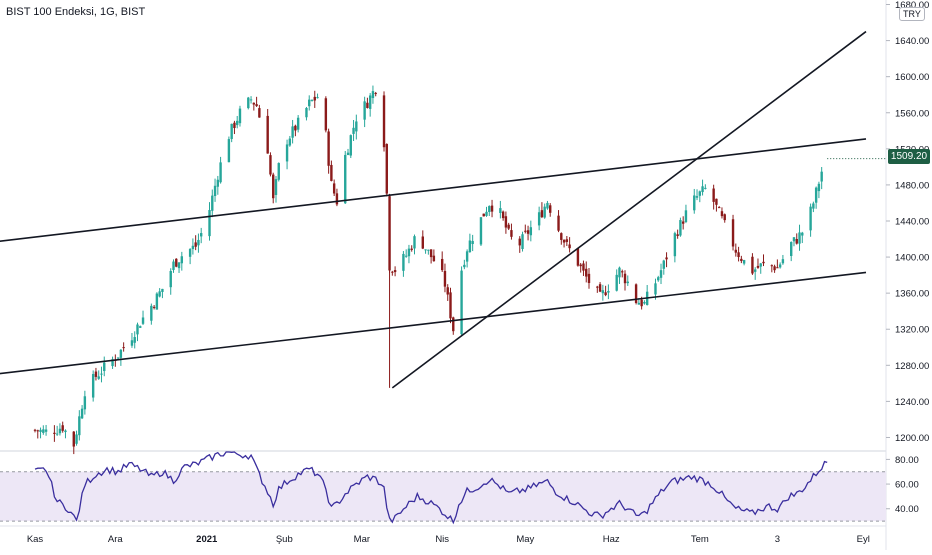 The height and width of the screenshot is (555, 932). I want to click on time-tick-label: Kas, so click(35, 539).